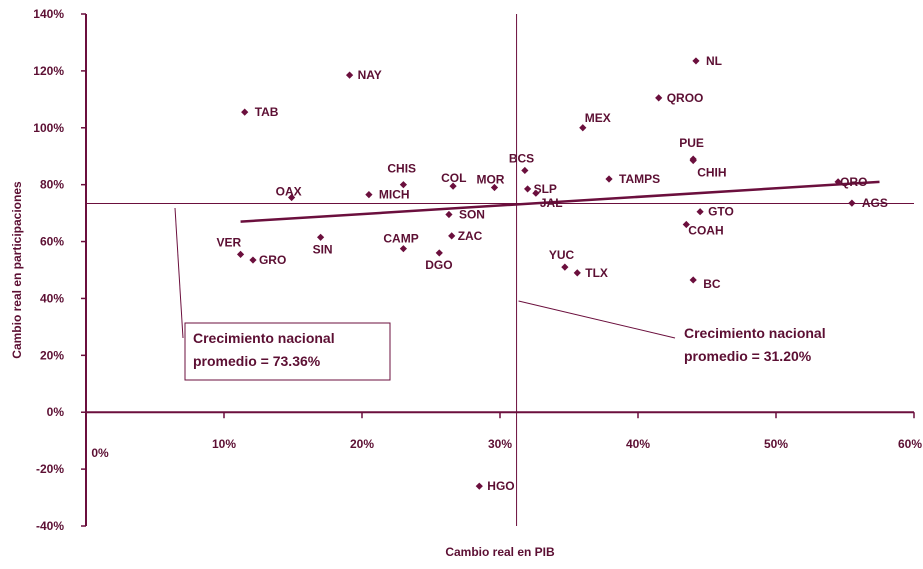  Describe the element at coordinates (323, 249) in the screenshot. I see `point-label-sin: SIN` at that location.